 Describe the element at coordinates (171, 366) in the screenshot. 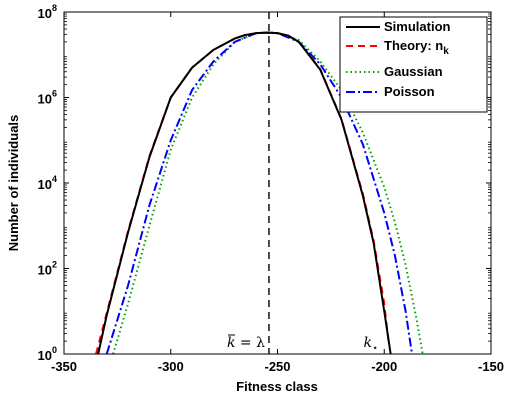

I see `x-tick-label: -300` at that location.